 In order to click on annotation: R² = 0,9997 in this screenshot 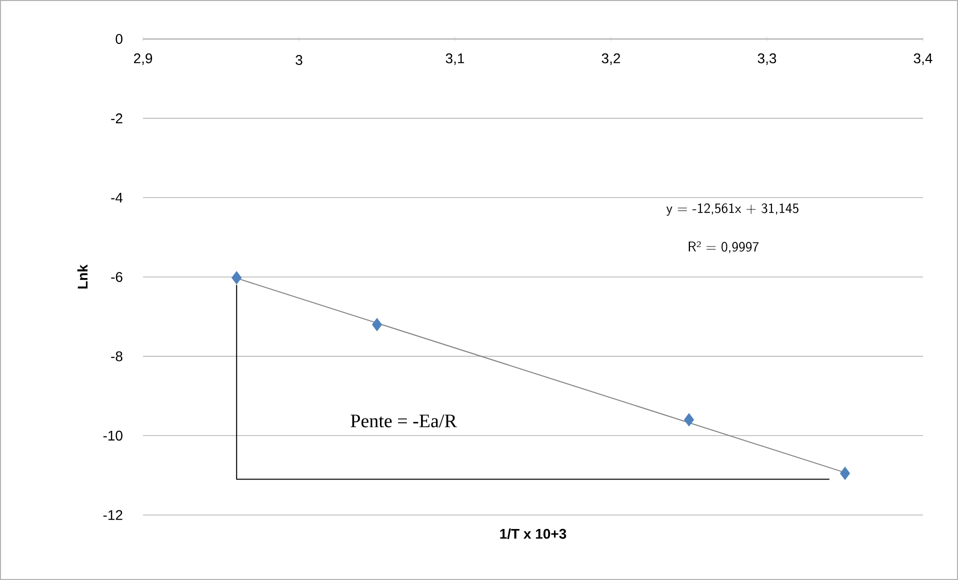, I will do `click(723, 247)`.